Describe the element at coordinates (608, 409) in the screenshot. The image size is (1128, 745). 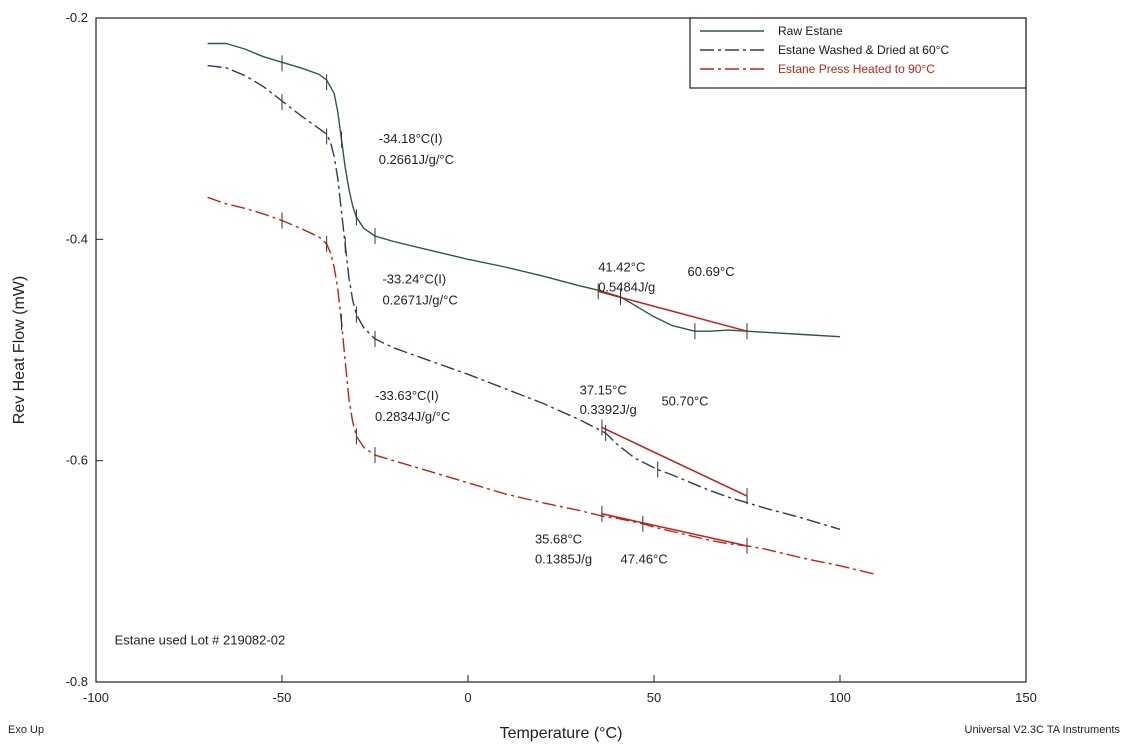
I see `annotation-label: 0.3392J/g` at that location.